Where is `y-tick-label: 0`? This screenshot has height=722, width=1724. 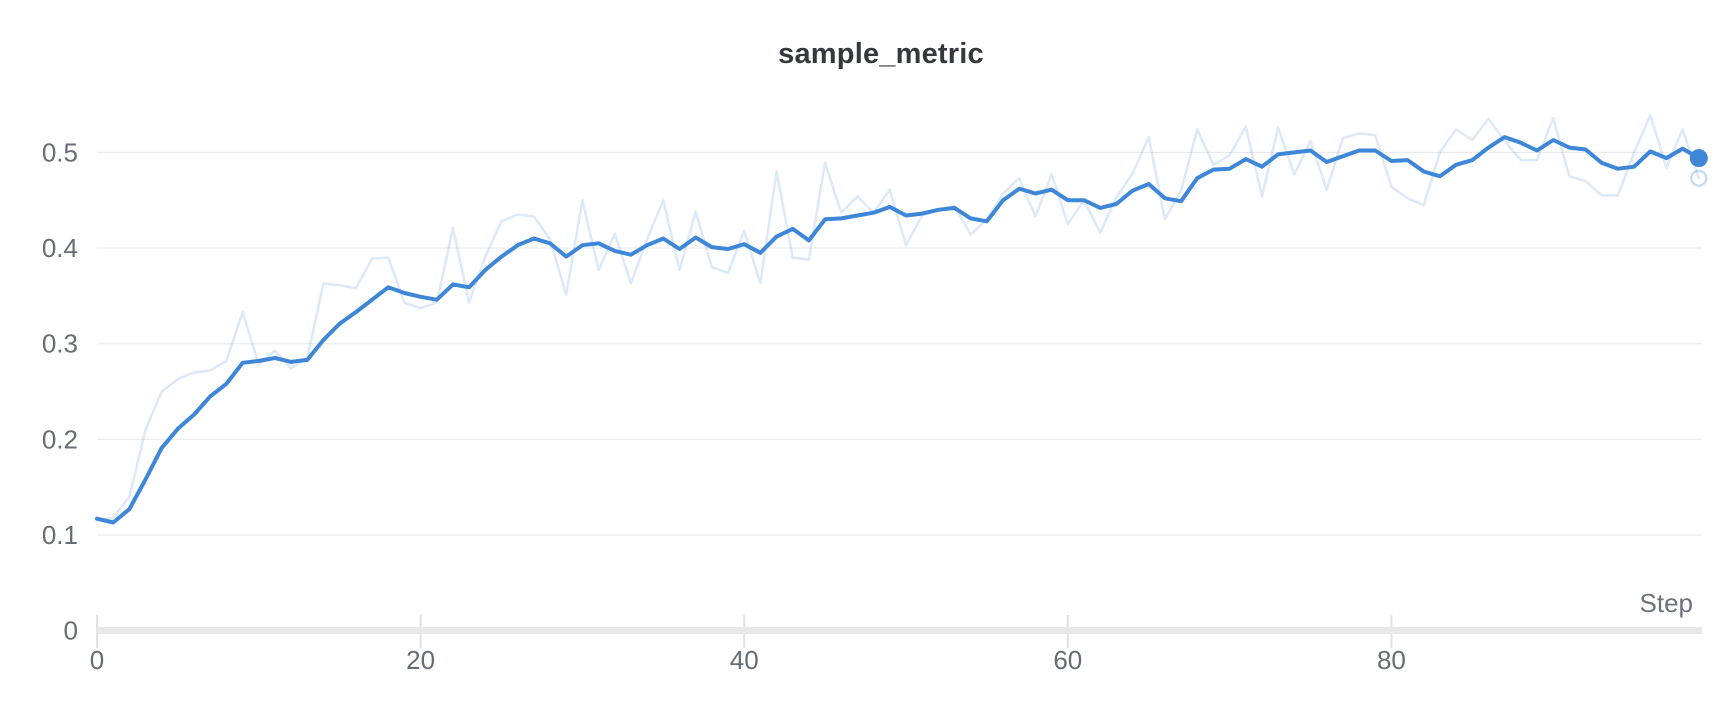 y-tick-label: 0 is located at coordinates (71, 631).